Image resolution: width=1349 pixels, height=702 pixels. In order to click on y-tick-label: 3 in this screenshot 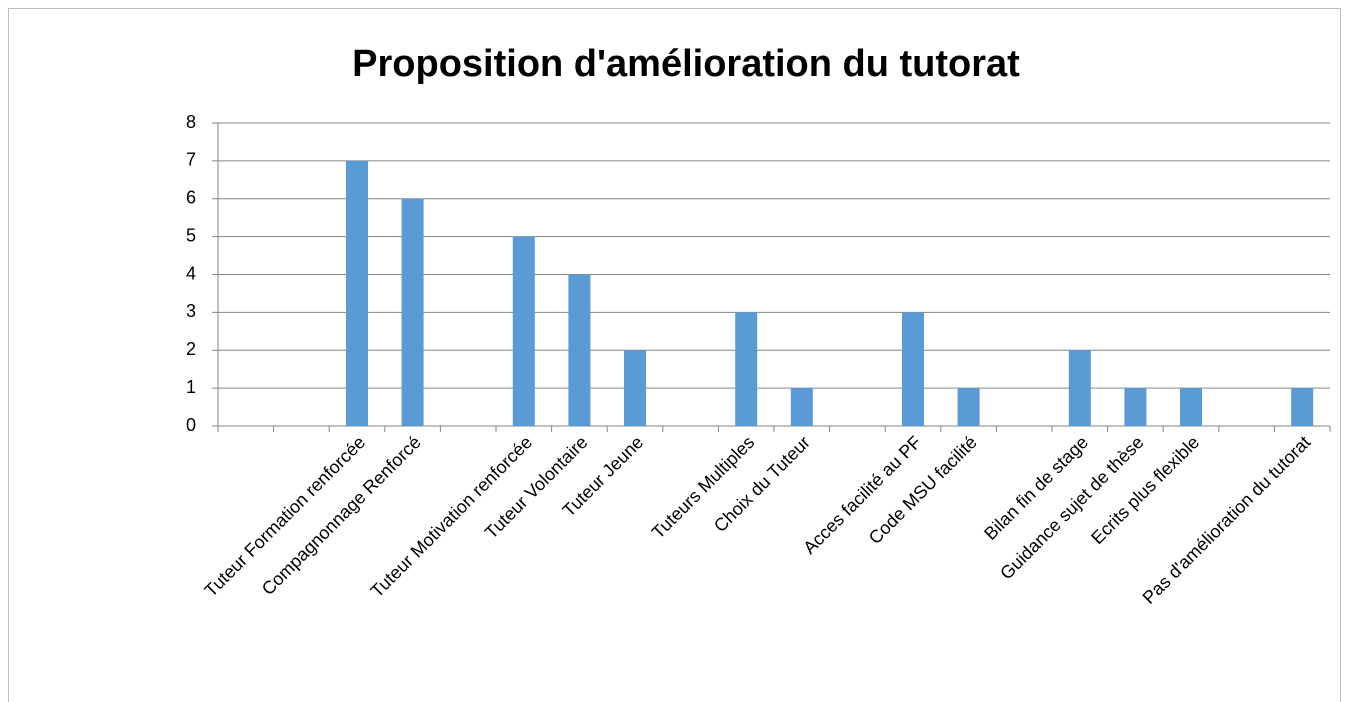, I will do `click(191, 311)`.